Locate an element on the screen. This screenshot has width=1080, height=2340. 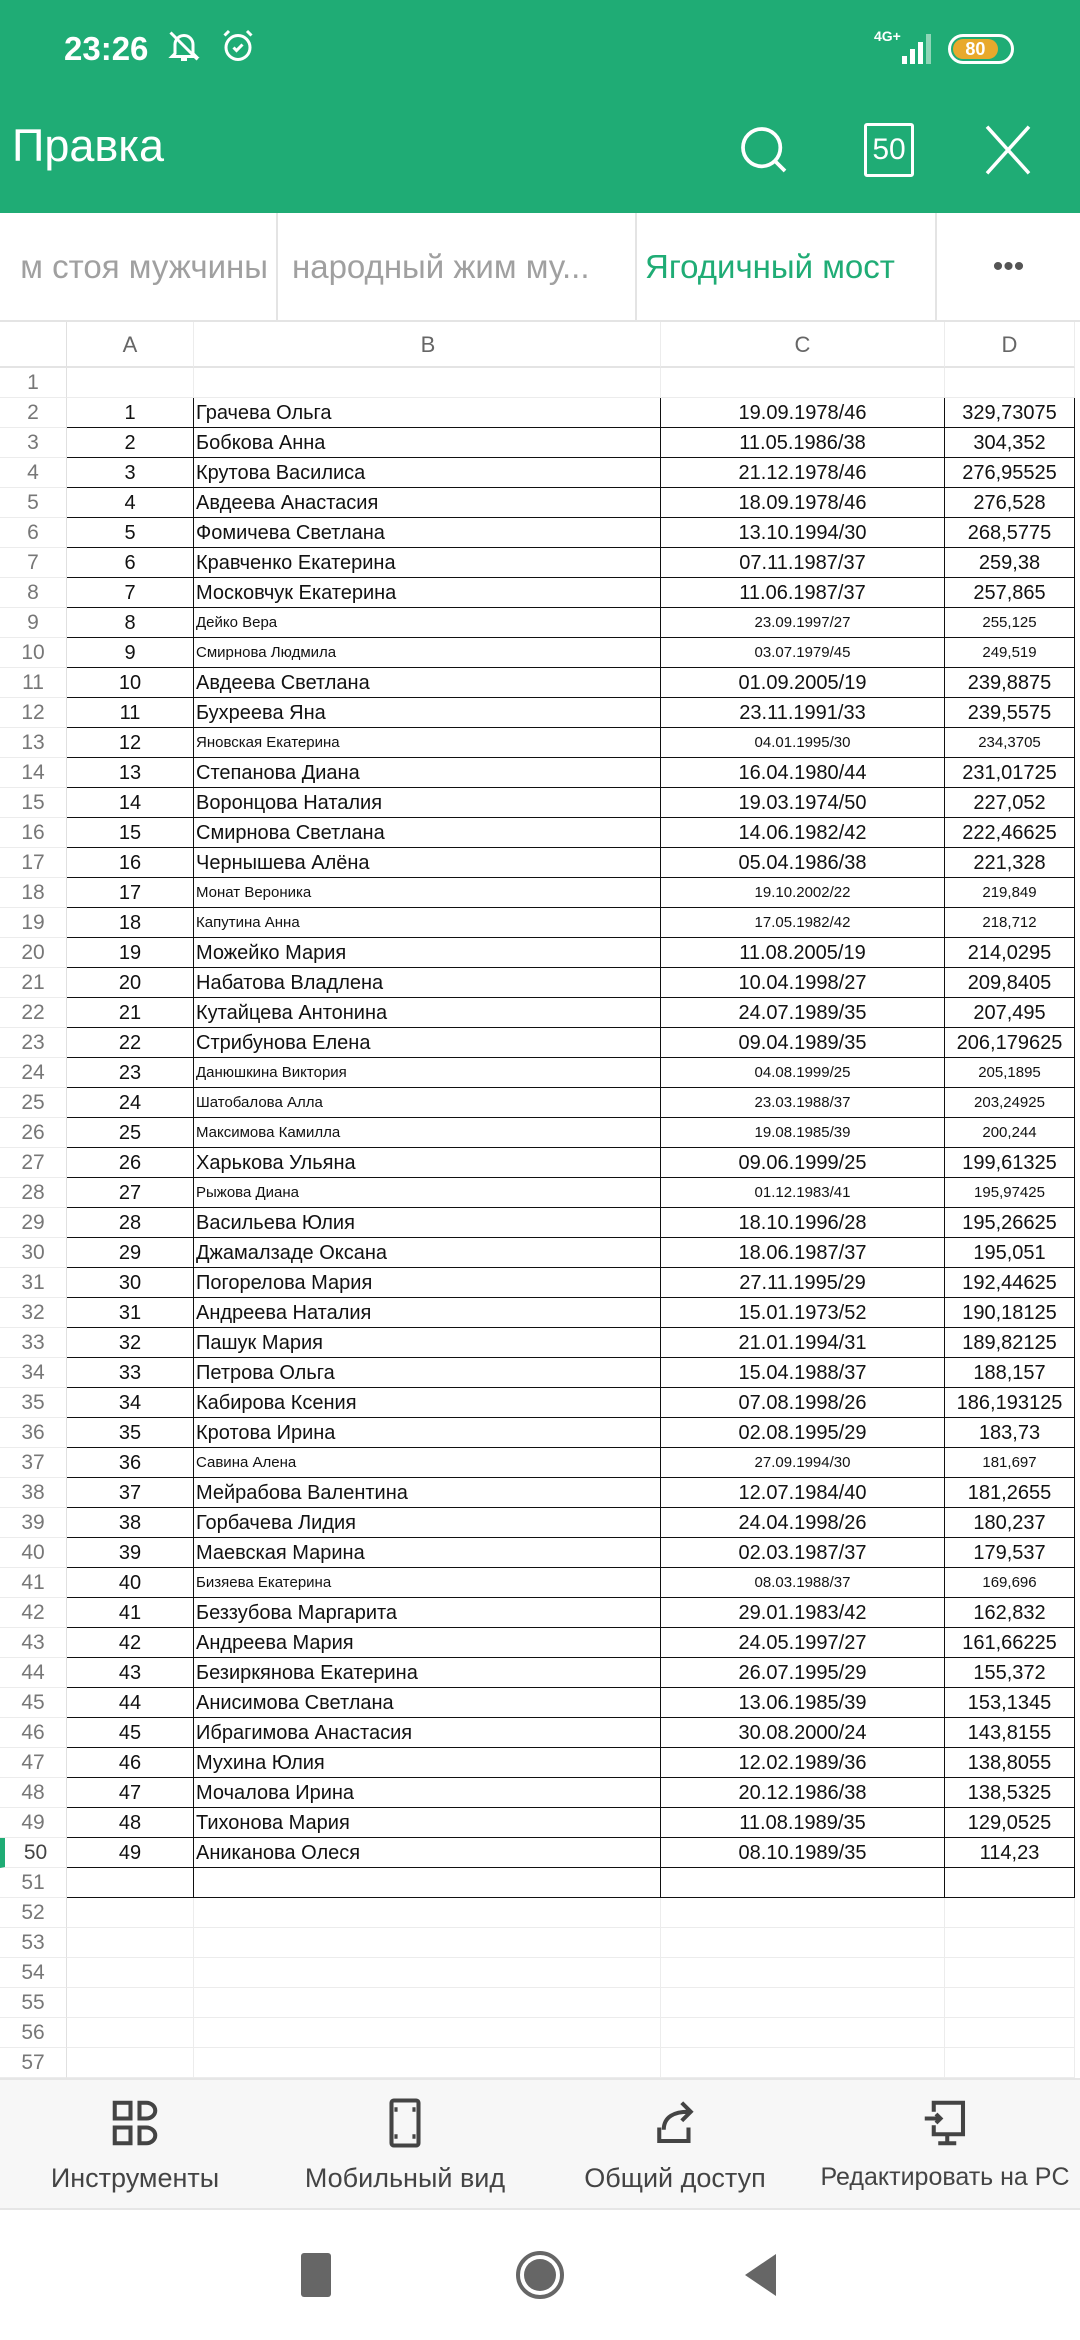
cell-birthdate-age: 18.09.1978/46 is located at coordinates (803, 503).